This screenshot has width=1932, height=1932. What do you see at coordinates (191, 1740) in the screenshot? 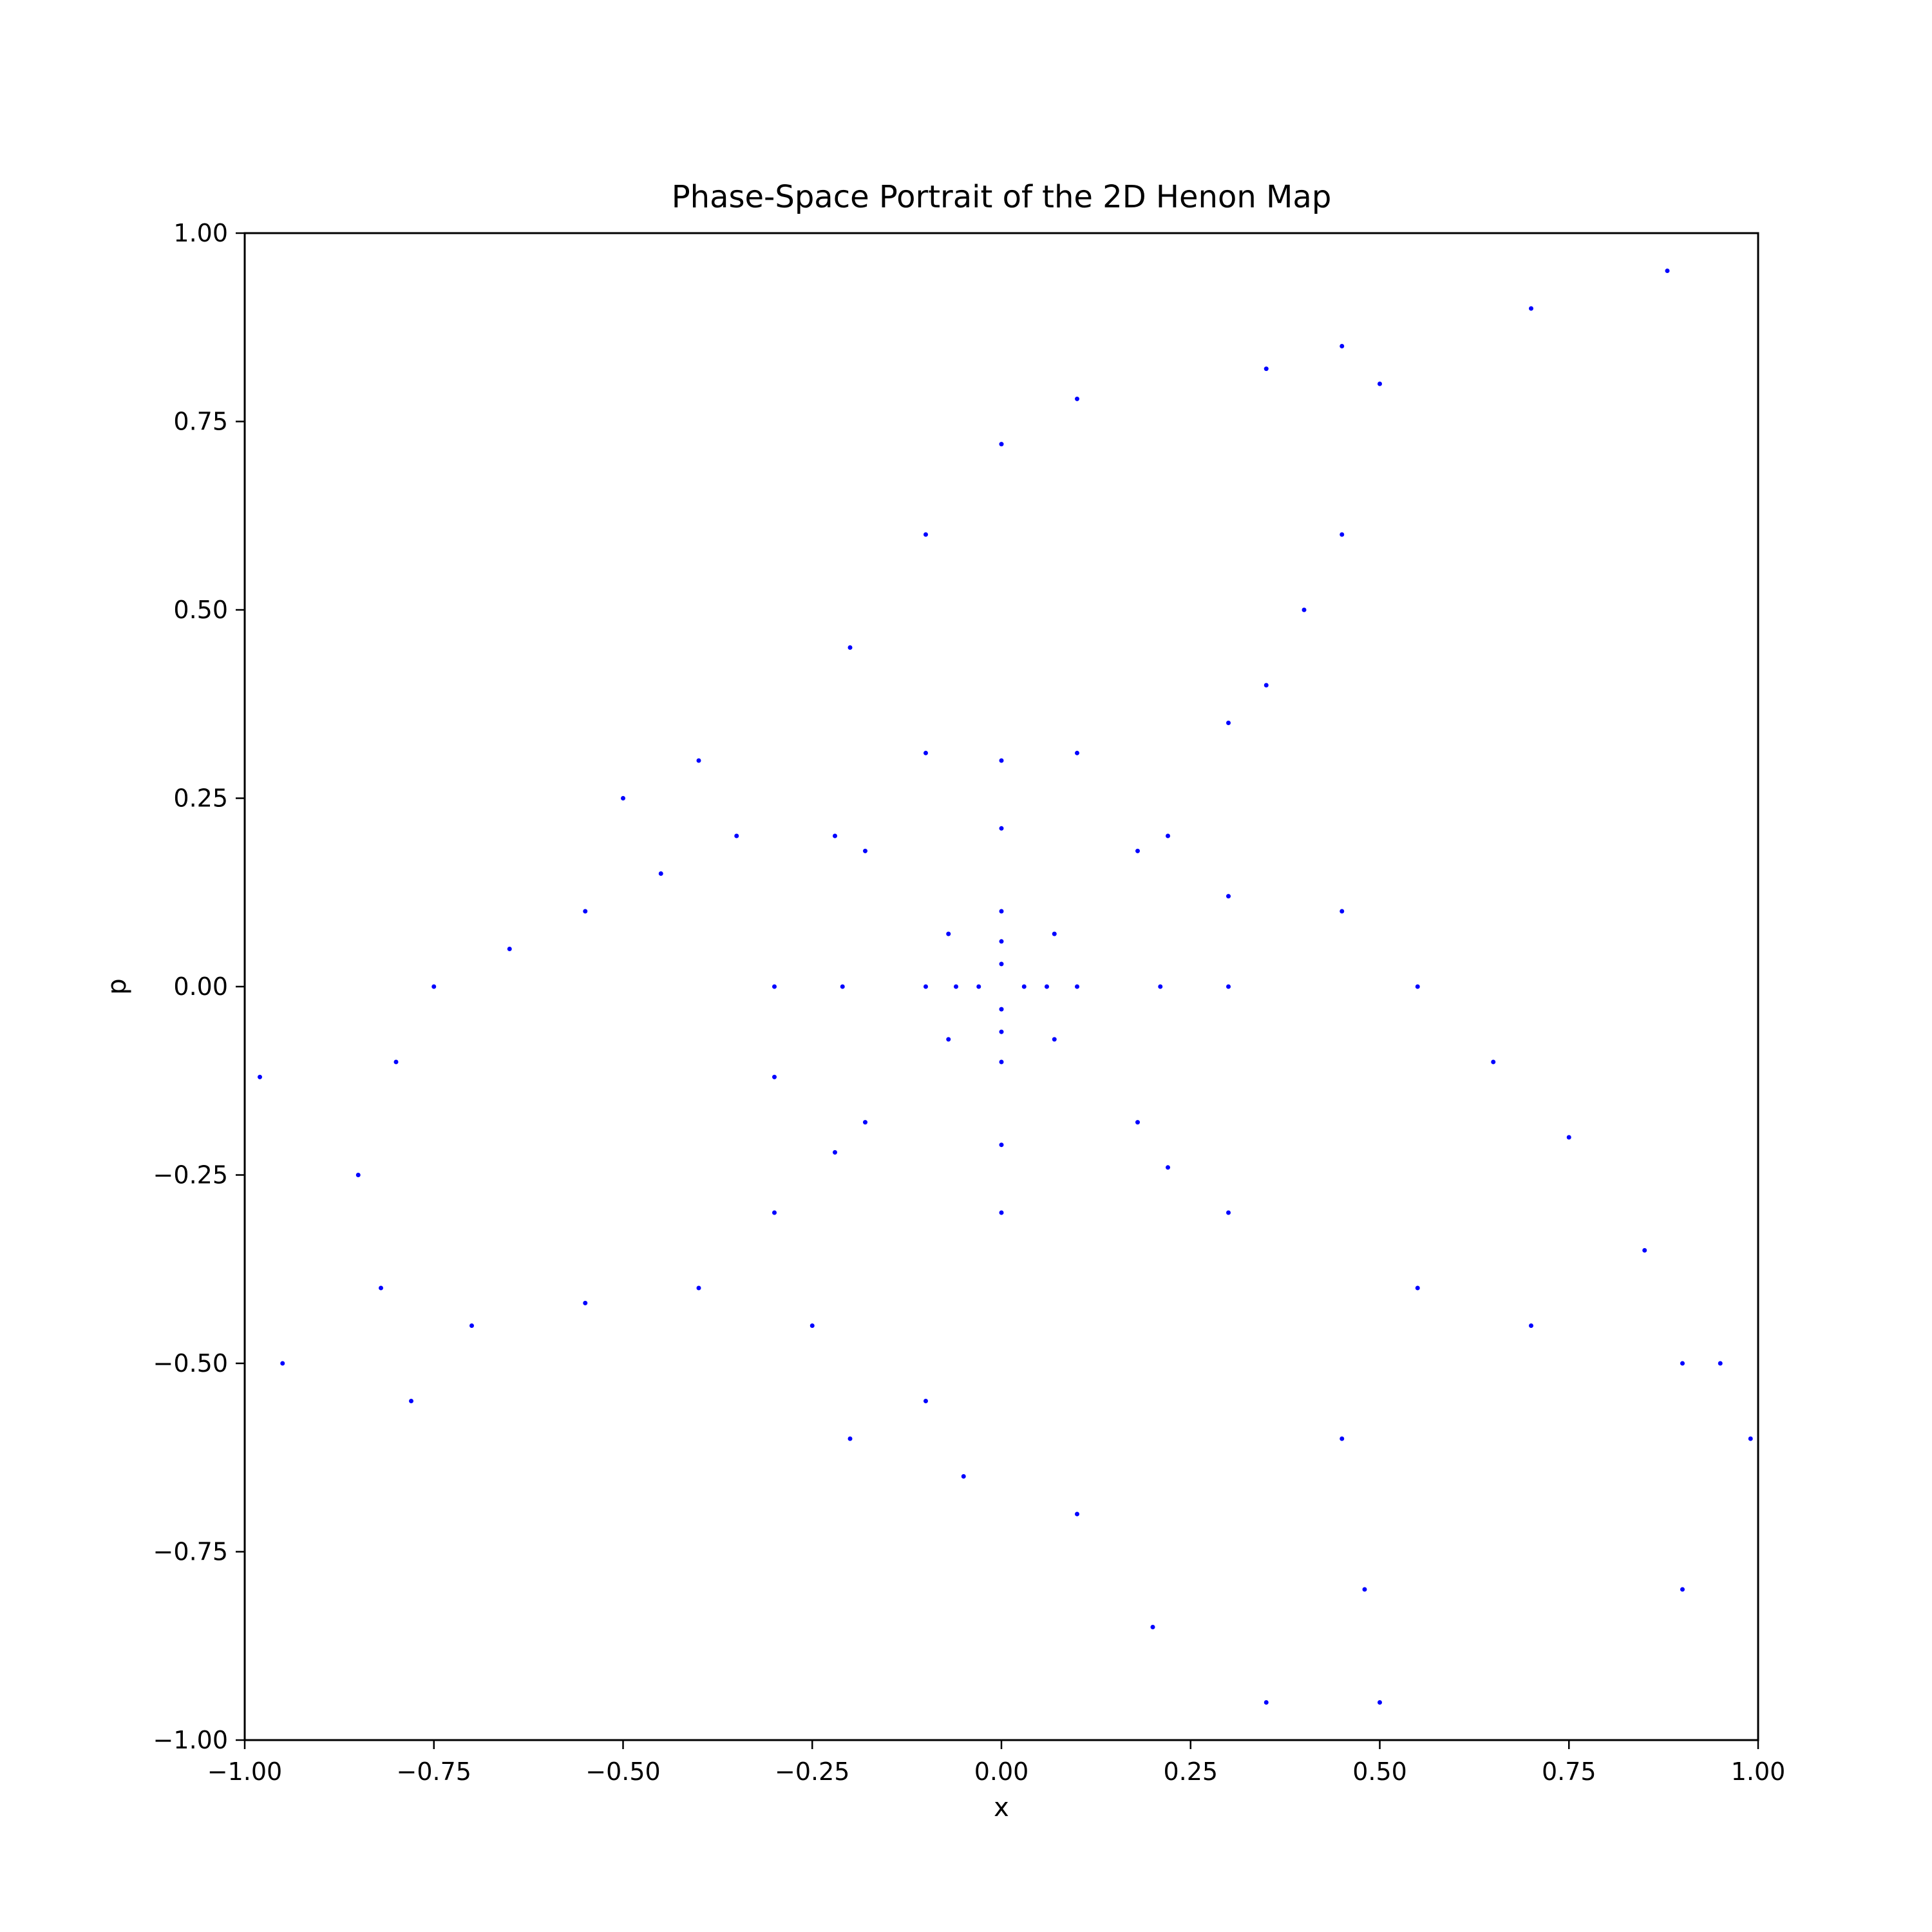
I see `y-tick-label: −1.00` at bounding box center [191, 1740].